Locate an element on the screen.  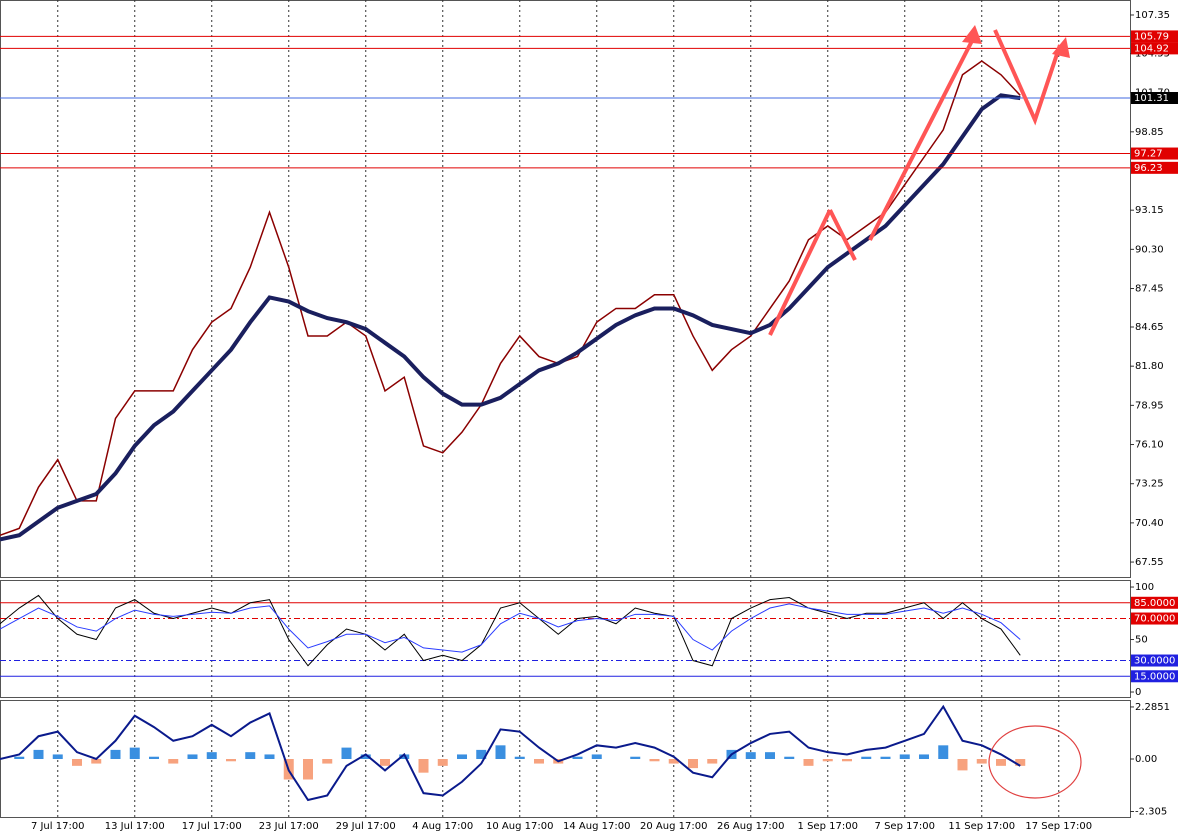
y-tick-label: 70.40 is located at coordinates (1149, 523).